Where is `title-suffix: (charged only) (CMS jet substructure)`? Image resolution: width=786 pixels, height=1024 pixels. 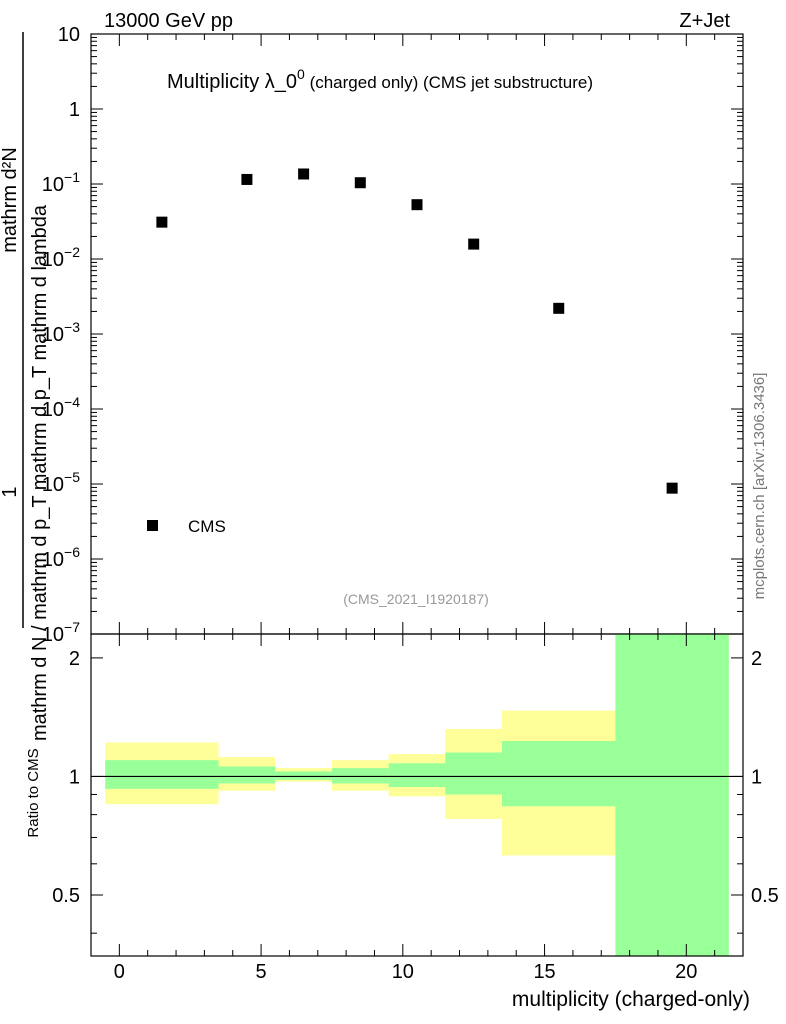
title-suffix: (charged only) (CMS jet substructure) is located at coordinates (449, 82).